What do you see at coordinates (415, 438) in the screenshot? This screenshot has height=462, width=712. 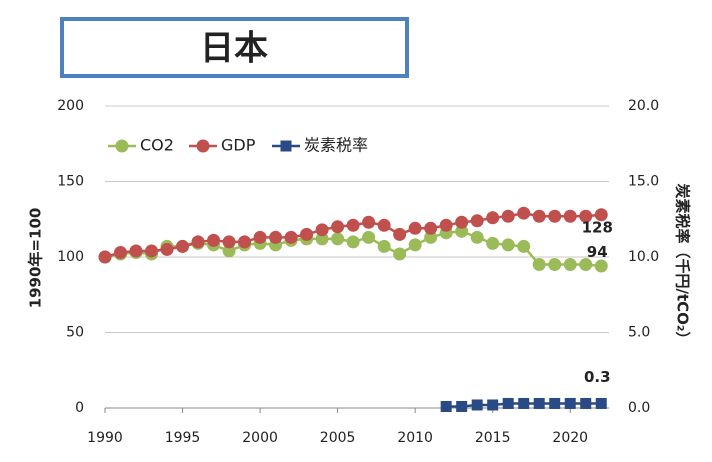 I see `x-tick-label: 2010` at bounding box center [415, 438].